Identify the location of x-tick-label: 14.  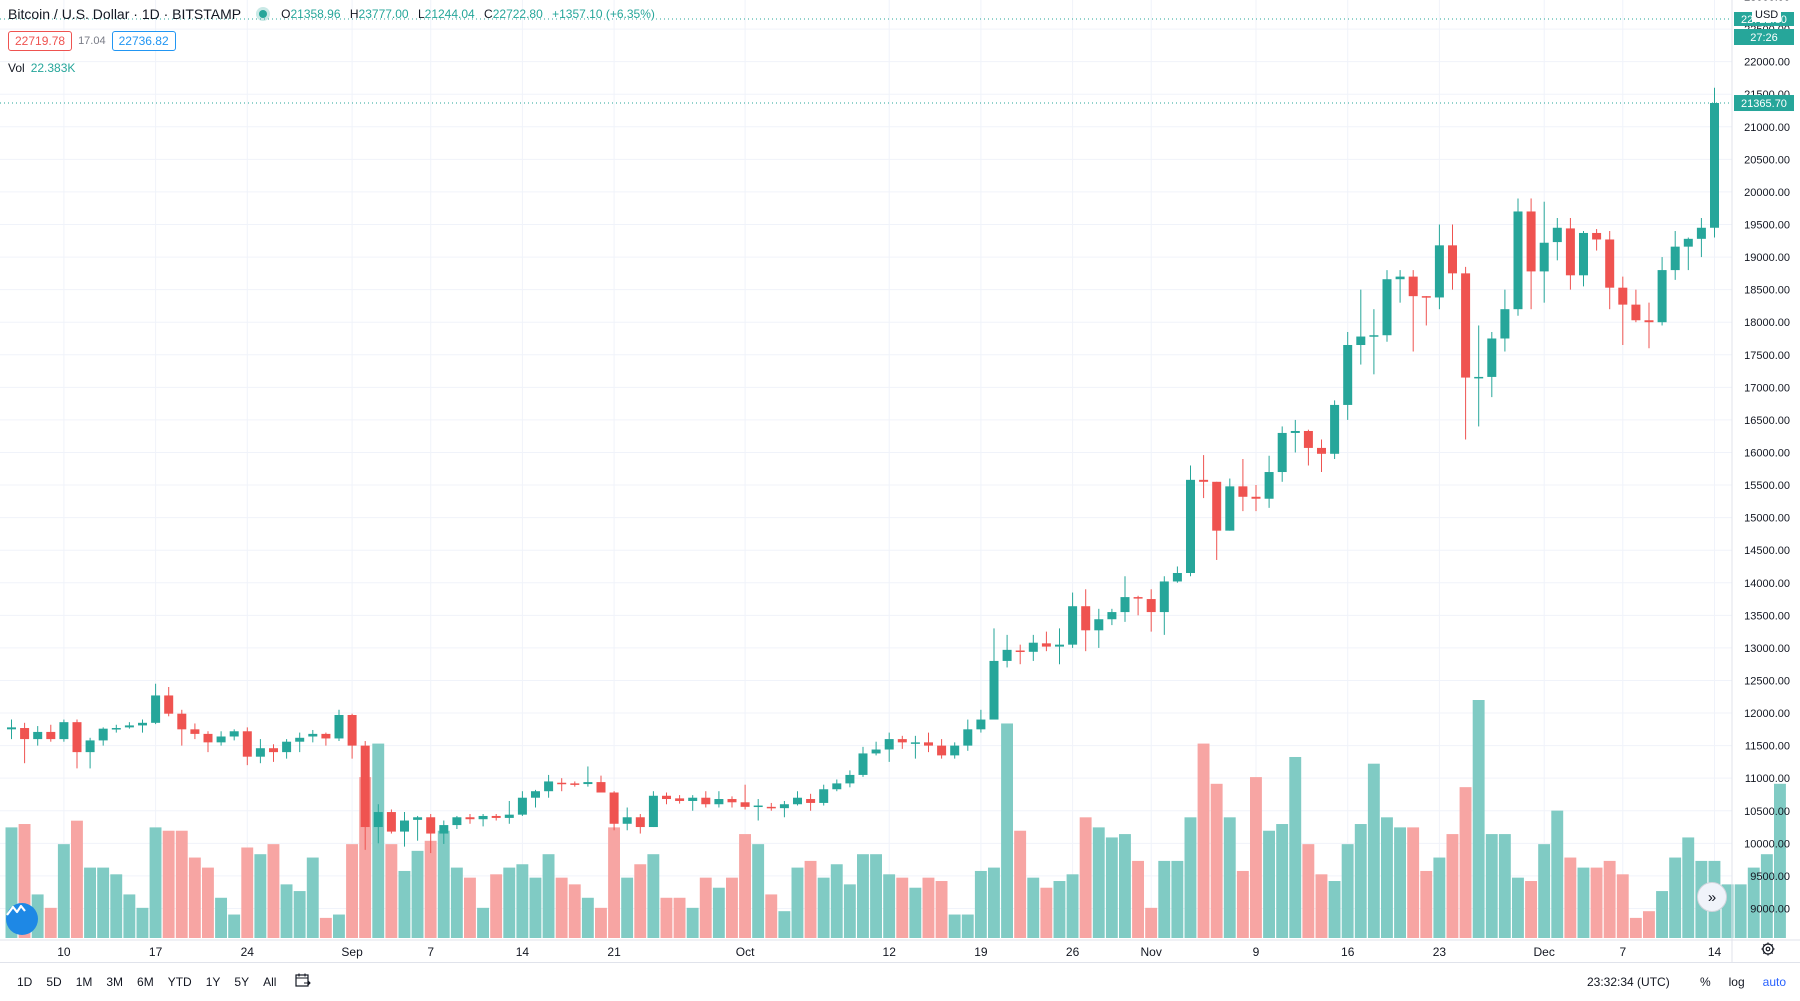
(1715, 952).